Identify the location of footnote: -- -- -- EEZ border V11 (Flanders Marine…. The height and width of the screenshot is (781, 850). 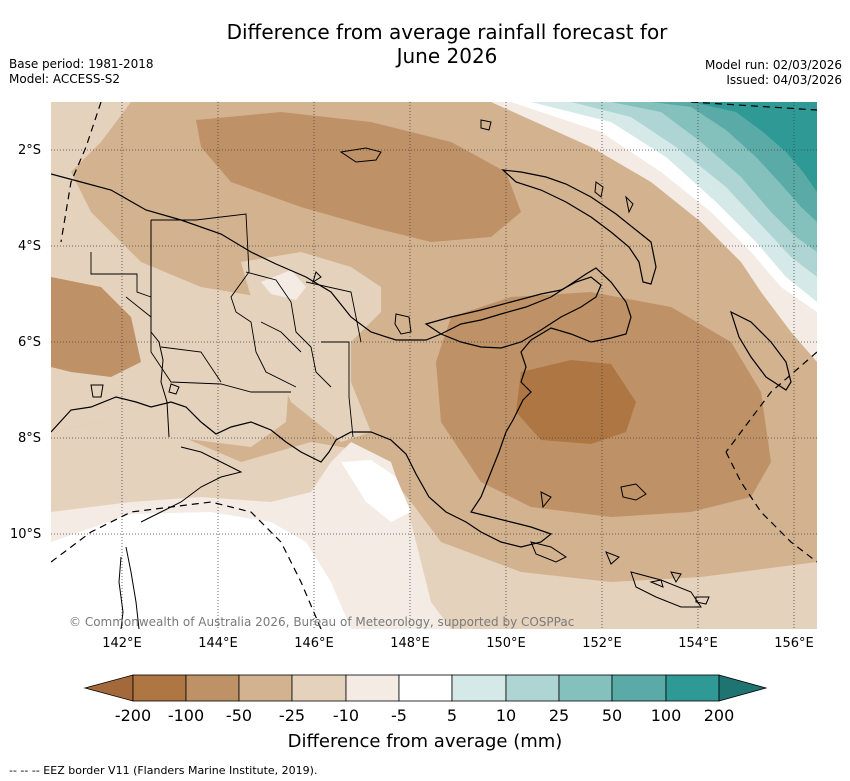
(163, 770).